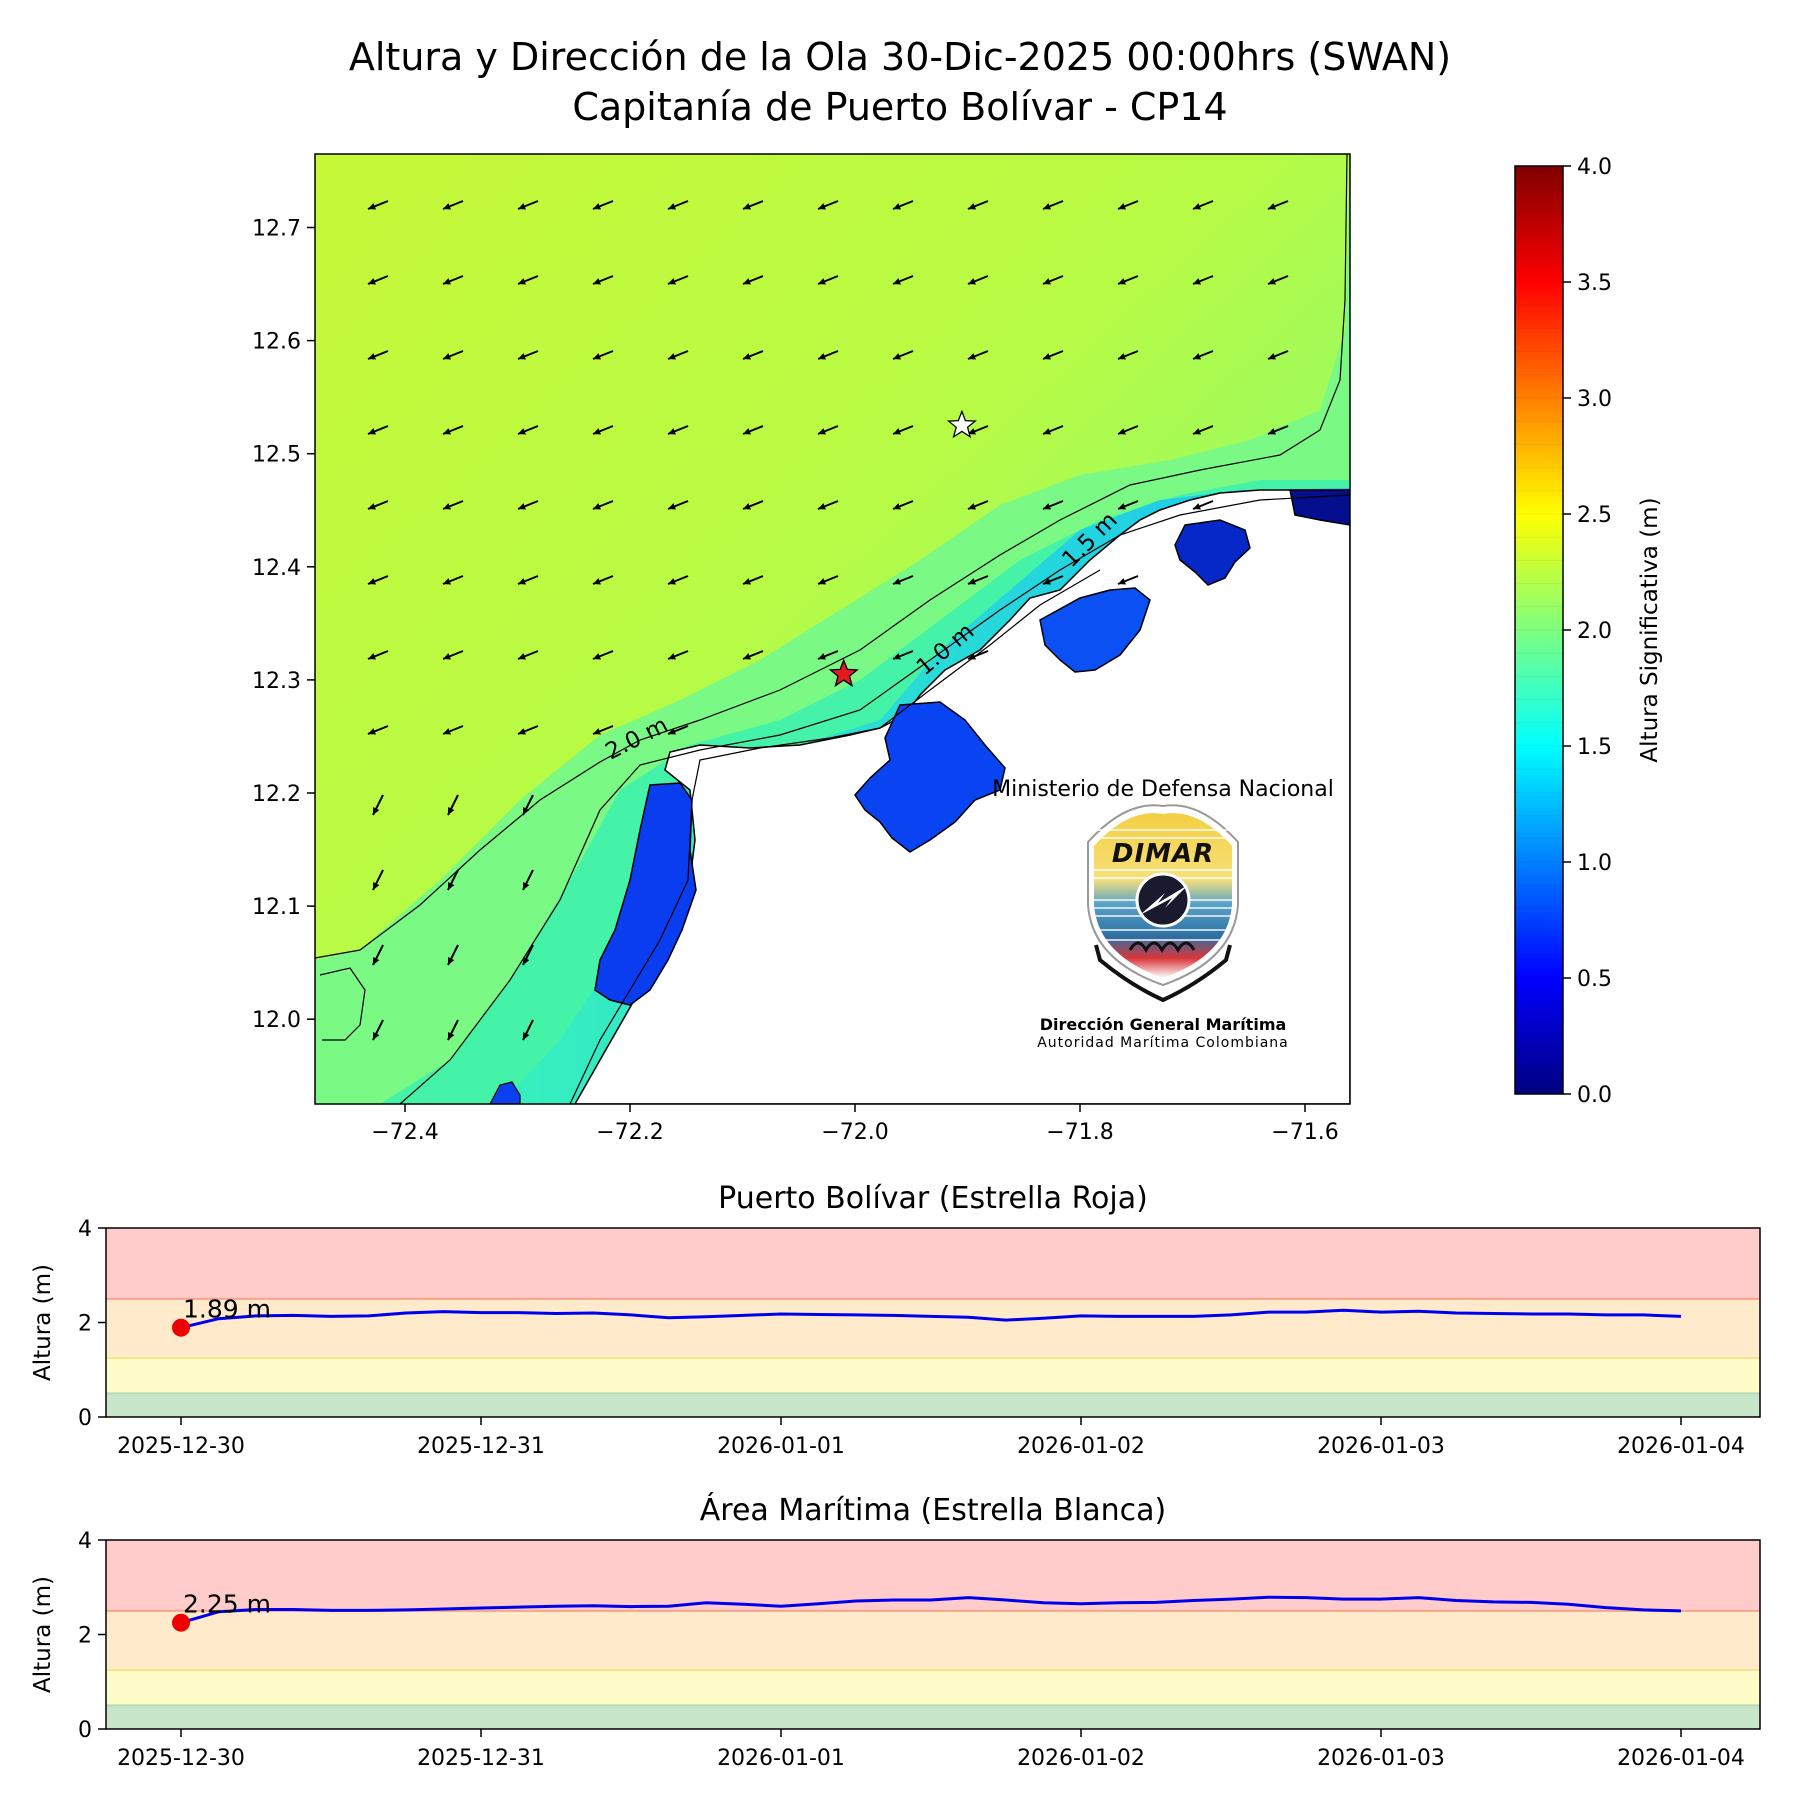  What do you see at coordinates (1650, 629) in the screenshot?
I see `colorbar-label: Altura Significativa (m)` at bounding box center [1650, 629].